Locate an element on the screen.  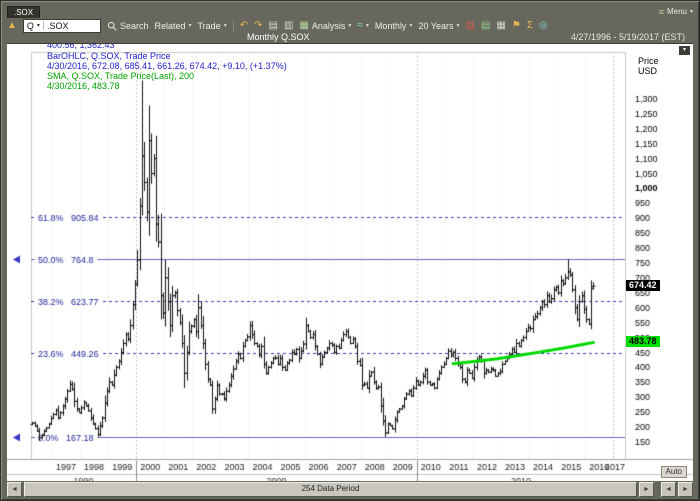
menu-button: ≡ Menu ▾ is located at coordinates (676, 12).